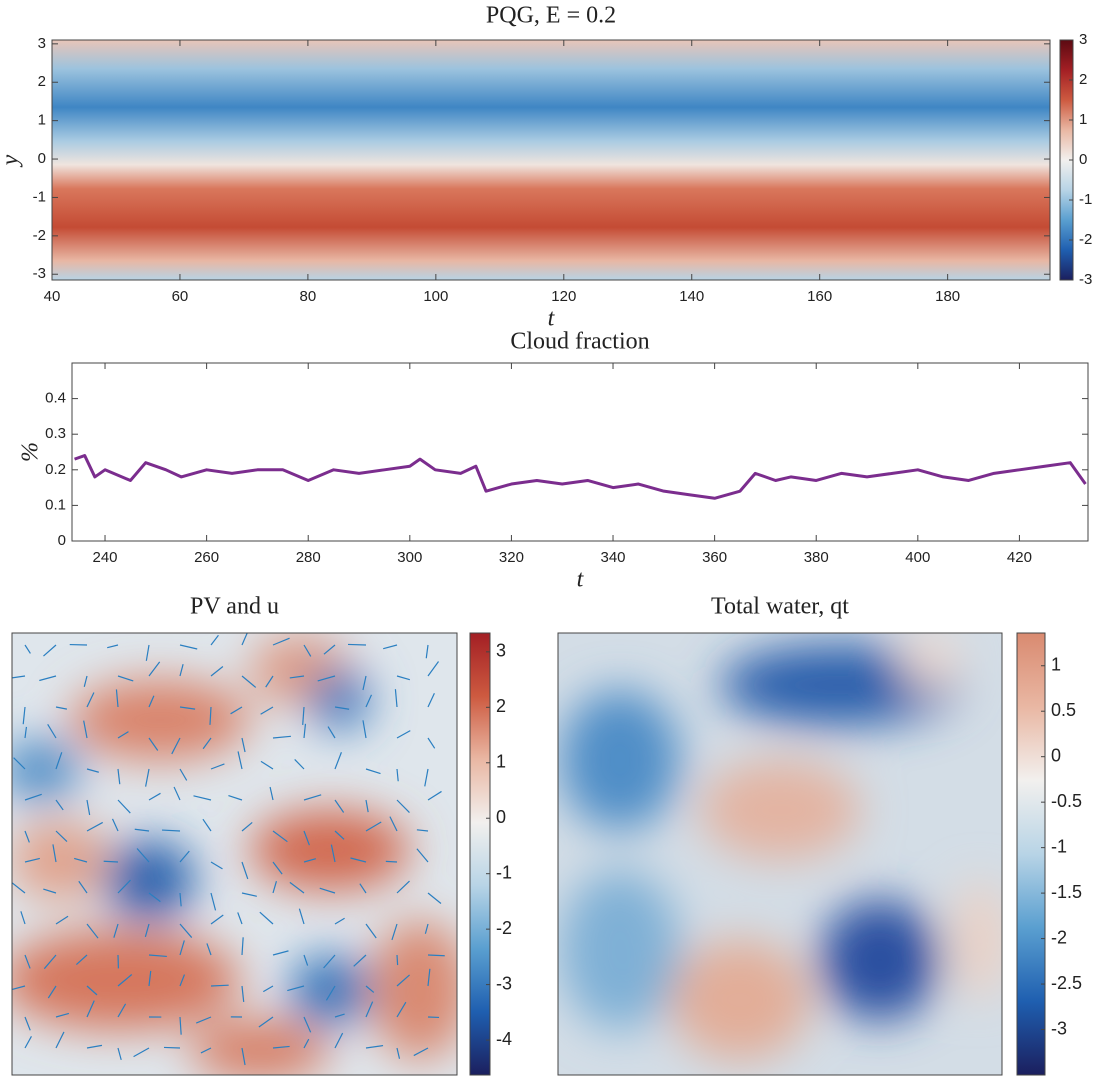 The image size is (1095, 1078). What do you see at coordinates (55, 504) in the screenshot?
I see `y-tick-label: 0.1` at bounding box center [55, 504].